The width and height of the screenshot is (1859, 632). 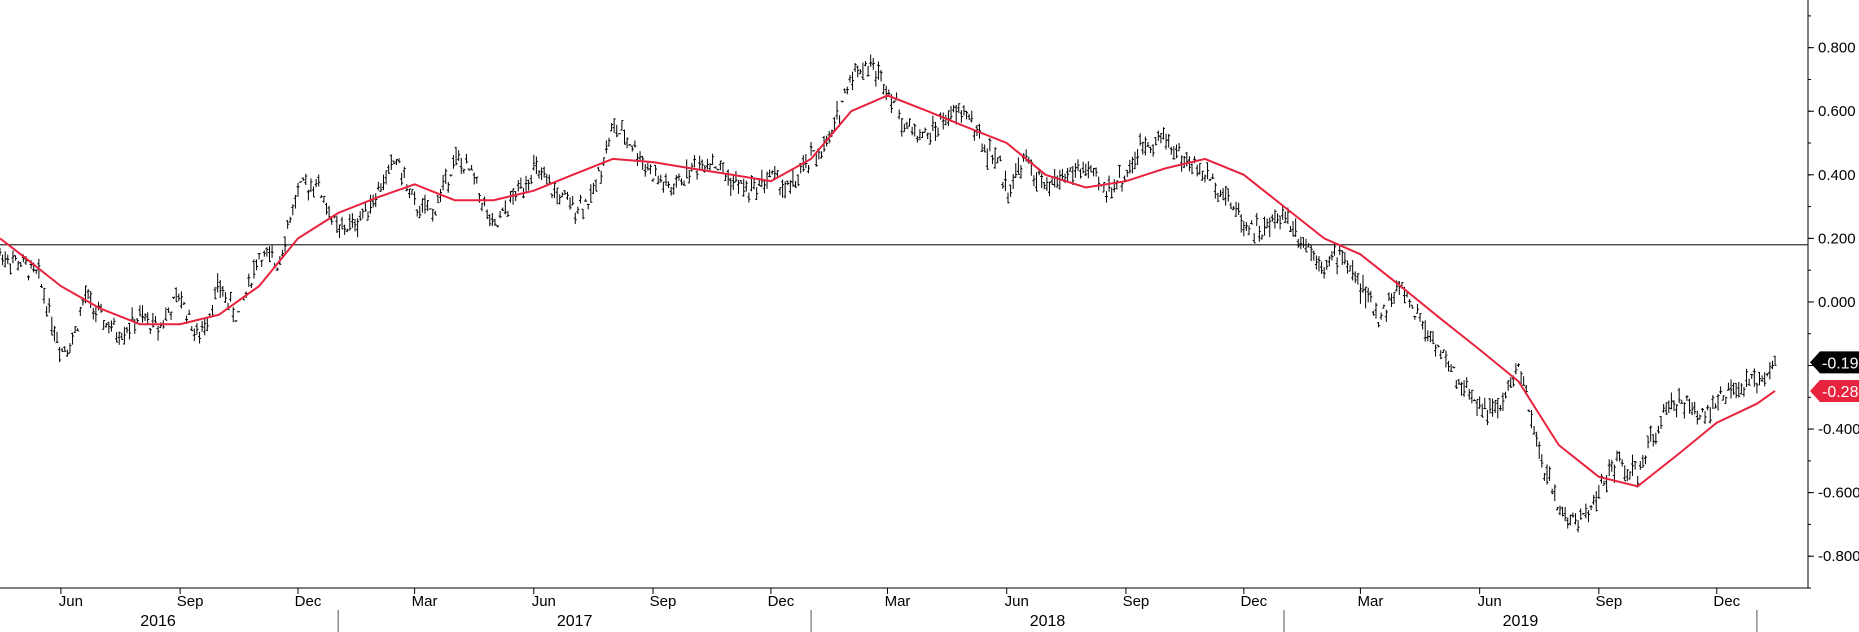 I want to click on last-value-text: -0.19, so click(x=1840, y=363).